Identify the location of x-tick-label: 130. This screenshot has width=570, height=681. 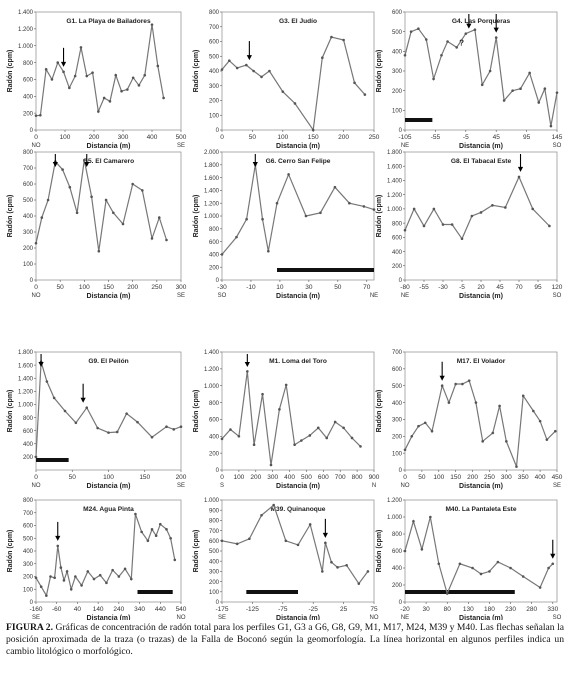
(468, 609).